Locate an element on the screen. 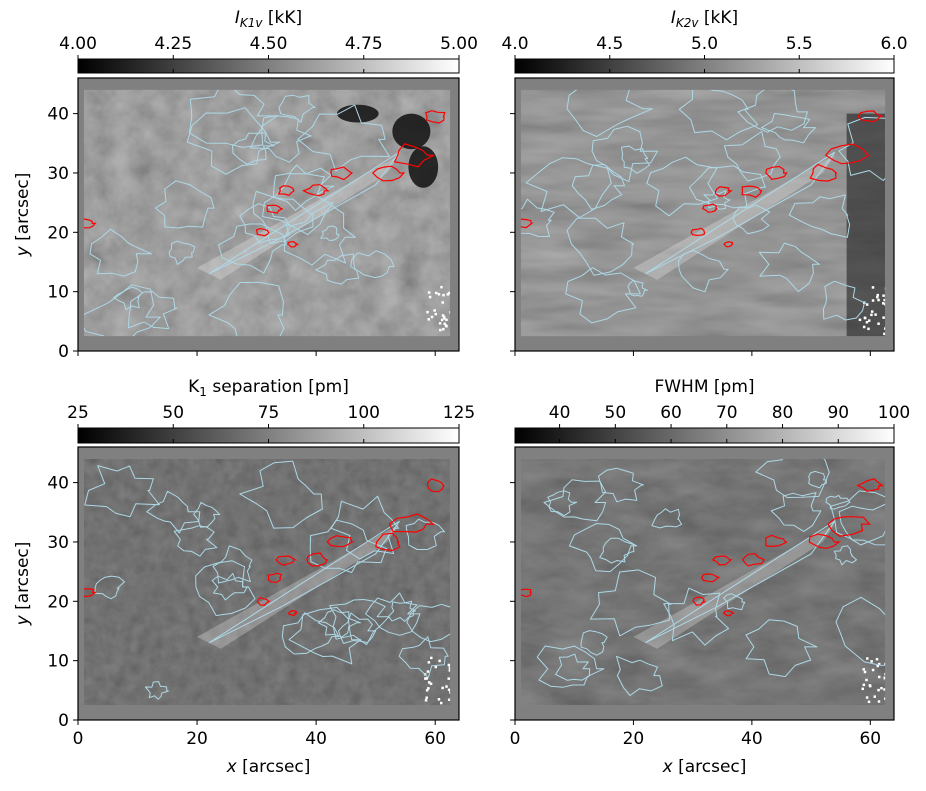 The width and height of the screenshot is (926, 791). colorbar-tick-label: 4.50 is located at coordinates (269, 44).